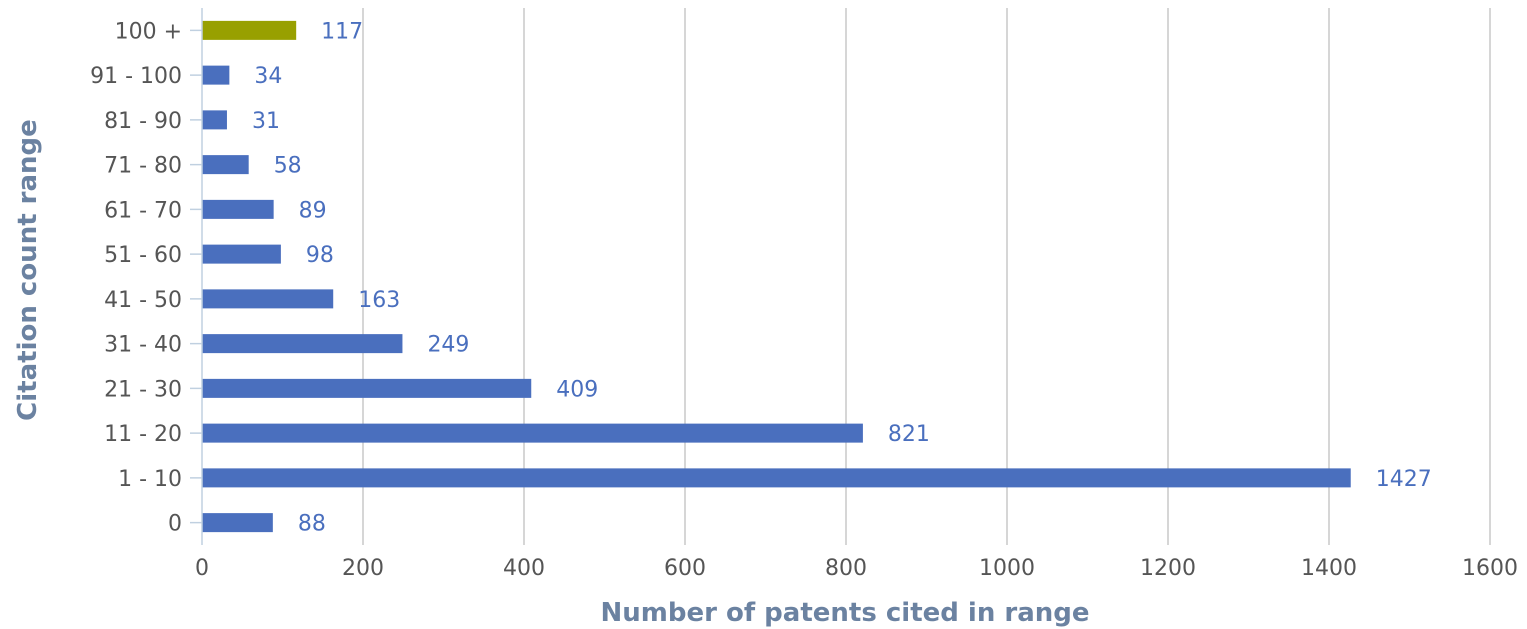 Image resolution: width=1527 pixels, height=629 pixels. I want to click on data-label: 117, so click(342, 31).